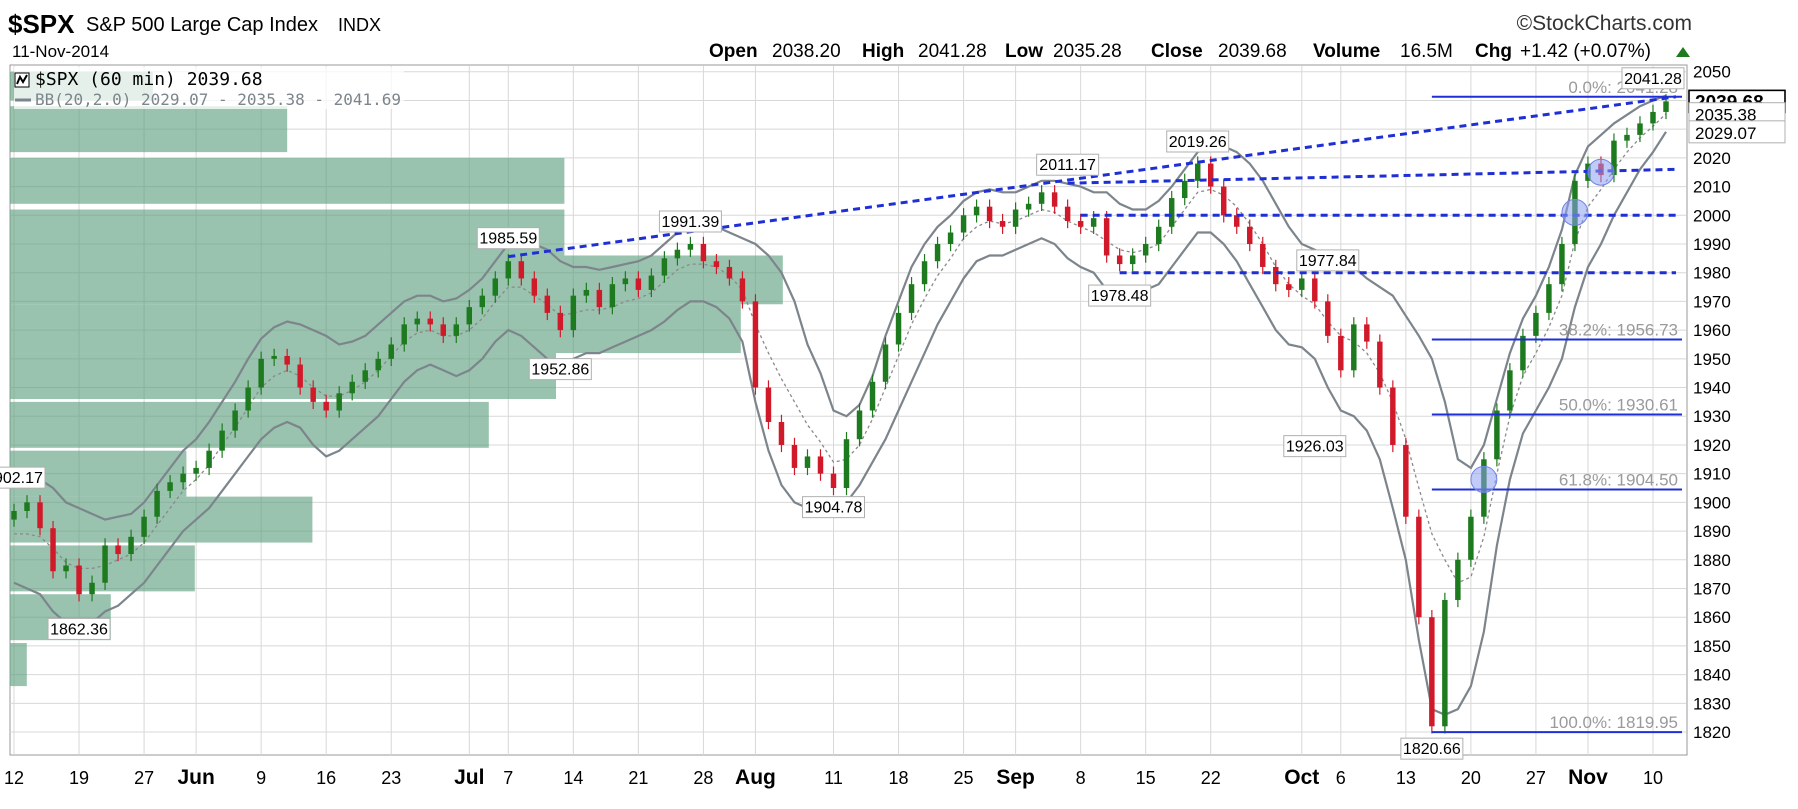  I want to click on high-label: High, so click(883, 51).